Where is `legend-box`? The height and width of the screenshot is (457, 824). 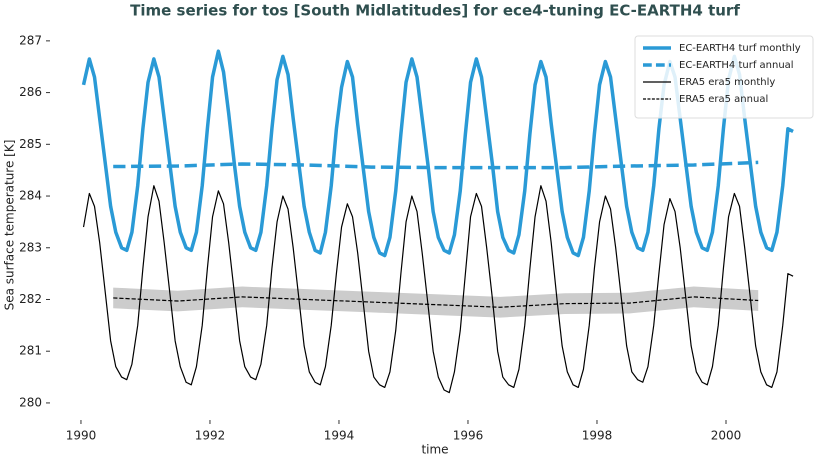 legend-box is located at coordinates (724, 77).